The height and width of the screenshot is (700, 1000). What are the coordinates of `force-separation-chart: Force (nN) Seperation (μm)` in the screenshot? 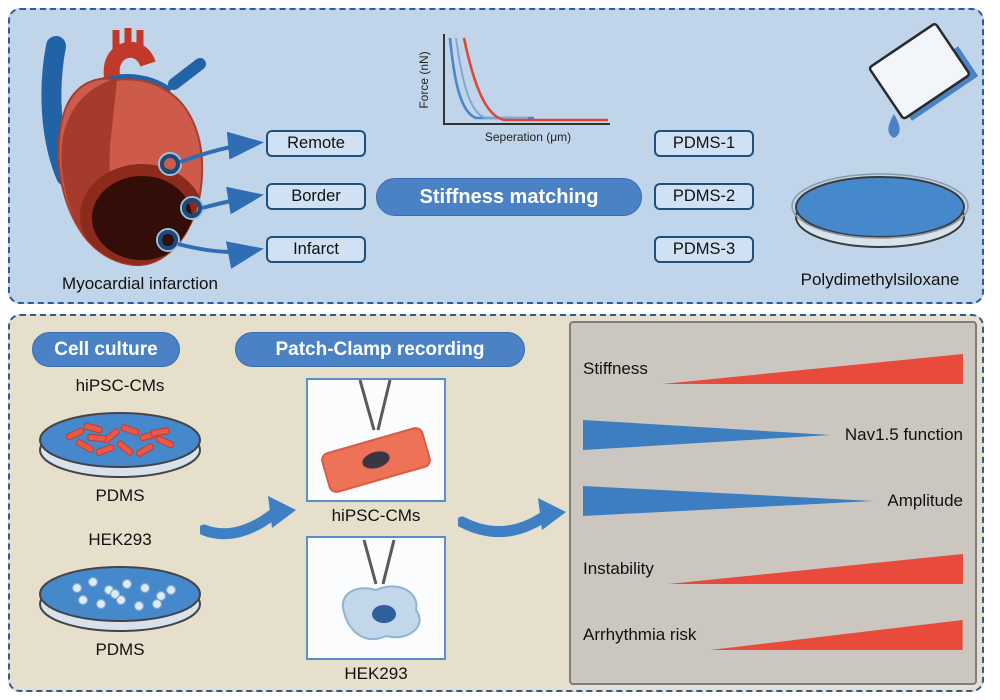 It's located at (513, 89).